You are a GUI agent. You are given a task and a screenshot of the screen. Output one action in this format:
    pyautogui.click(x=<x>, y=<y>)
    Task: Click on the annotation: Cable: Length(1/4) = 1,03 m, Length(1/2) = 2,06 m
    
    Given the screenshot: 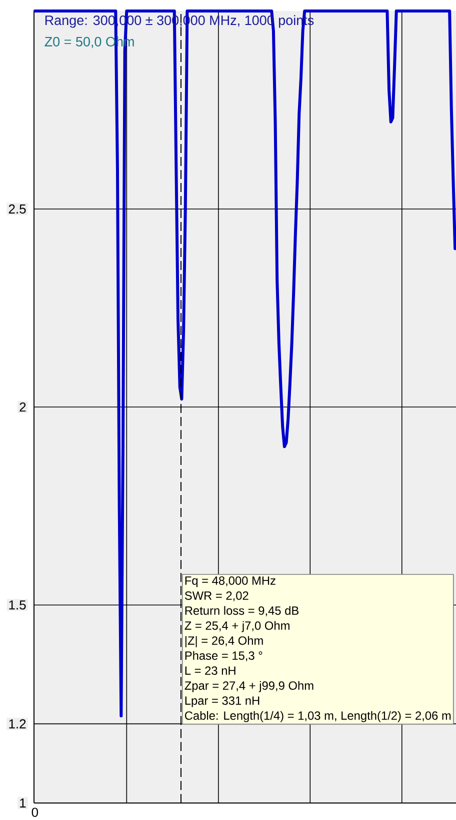 What is the action you would take?
    pyautogui.click(x=317, y=716)
    